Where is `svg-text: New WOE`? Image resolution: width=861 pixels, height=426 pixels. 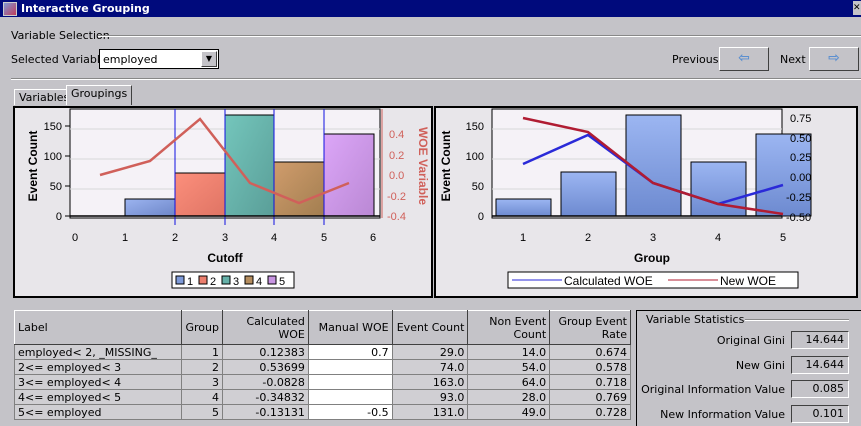
svg-text: New WOE is located at coordinates (748, 281).